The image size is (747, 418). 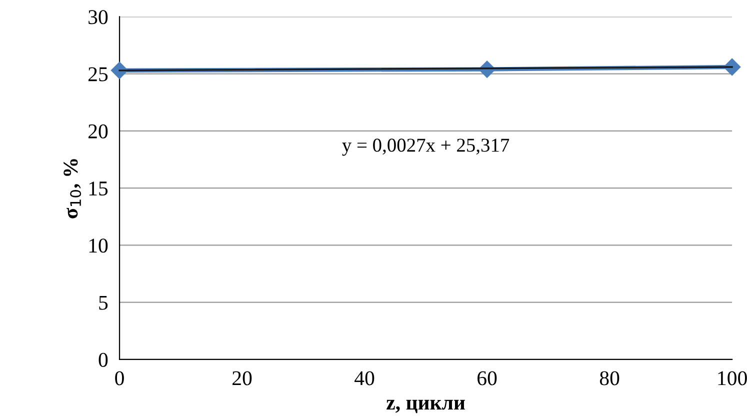 I want to click on y-tick-label: 5, so click(x=103, y=303).